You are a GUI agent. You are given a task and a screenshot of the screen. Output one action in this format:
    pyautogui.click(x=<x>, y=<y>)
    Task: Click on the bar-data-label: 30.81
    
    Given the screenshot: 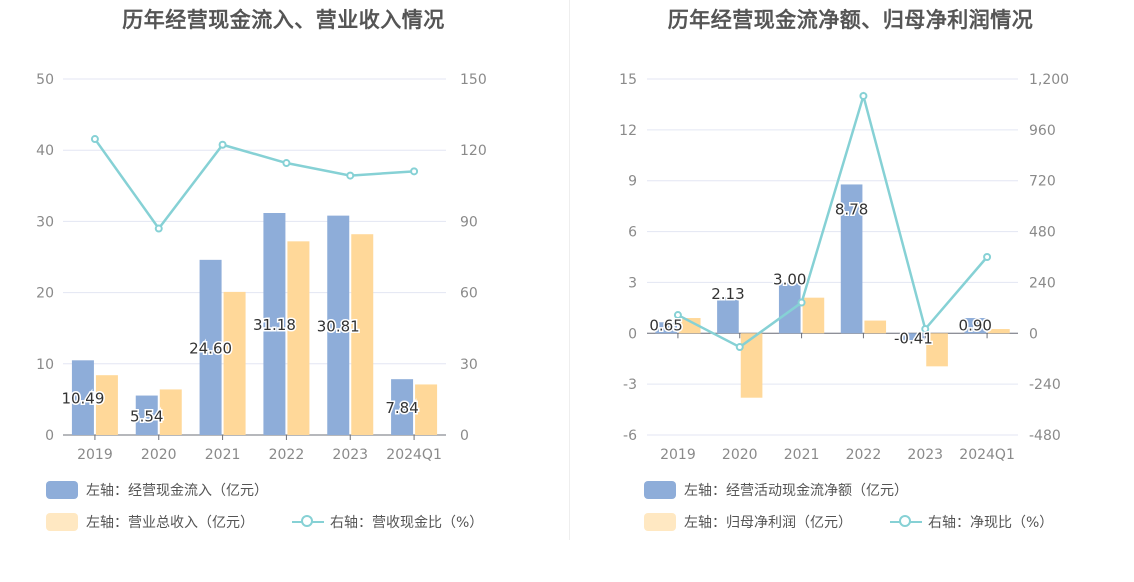 What is the action you would take?
    pyautogui.click(x=338, y=326)
    